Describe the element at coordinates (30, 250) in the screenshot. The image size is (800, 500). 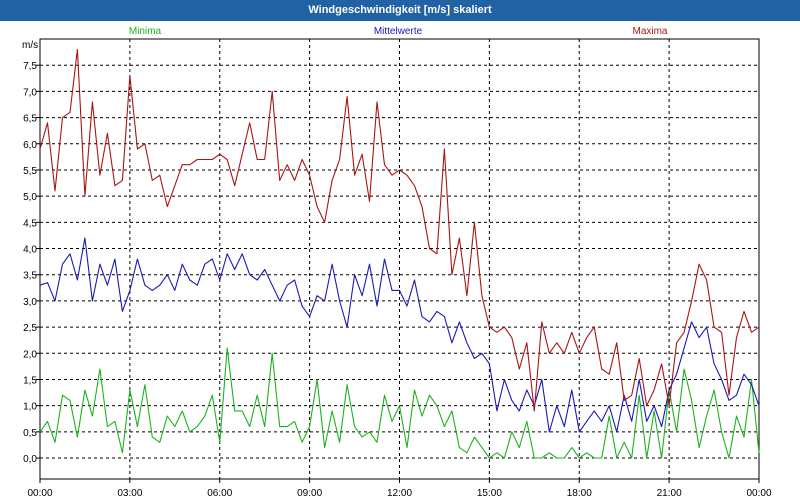
I see `y-tick-label: 4,0` at that location.